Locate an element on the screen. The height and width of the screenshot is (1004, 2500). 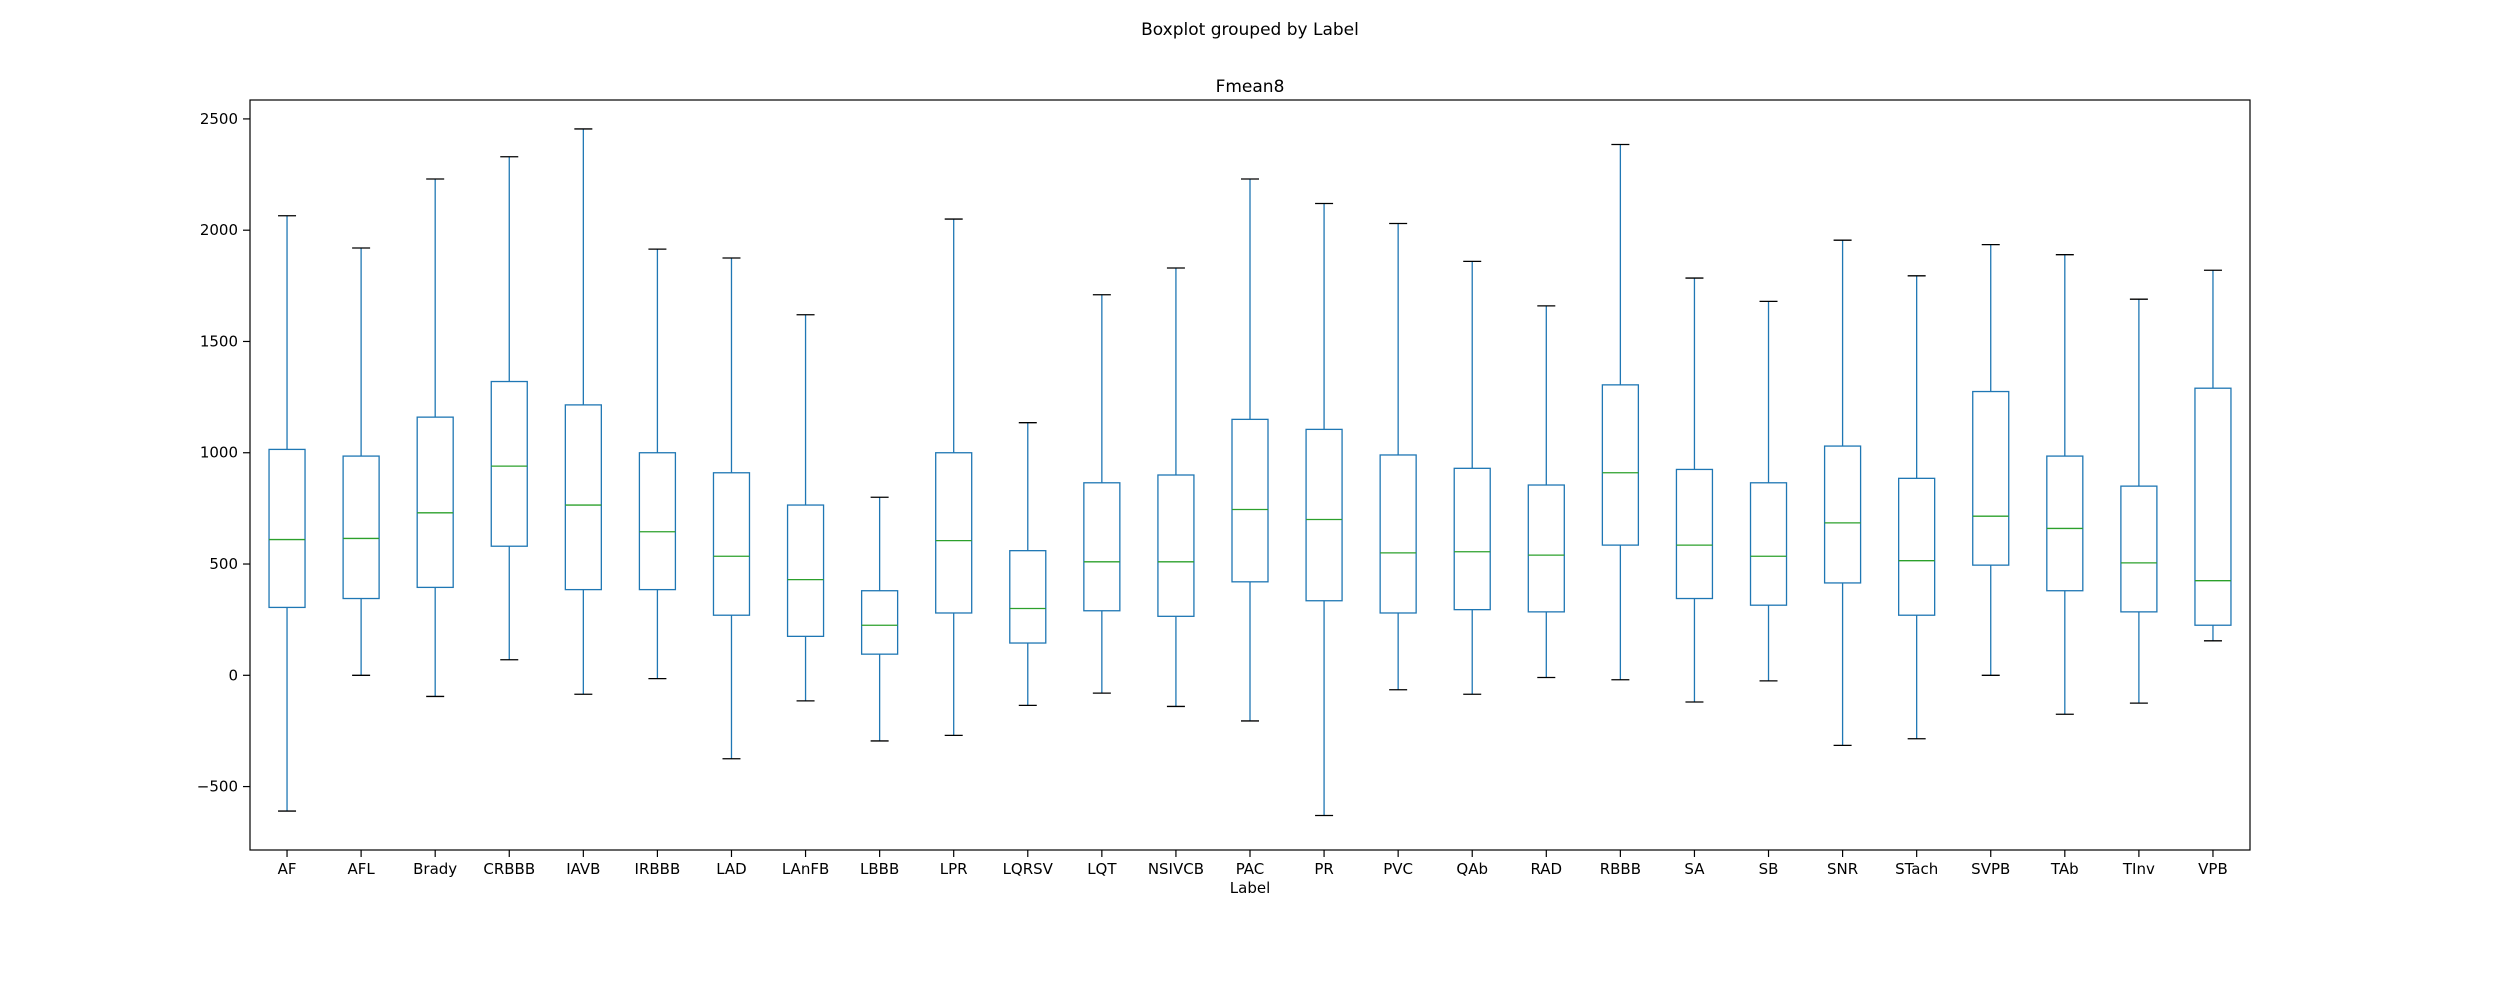
box-afl is located at coordinates (361, 527).